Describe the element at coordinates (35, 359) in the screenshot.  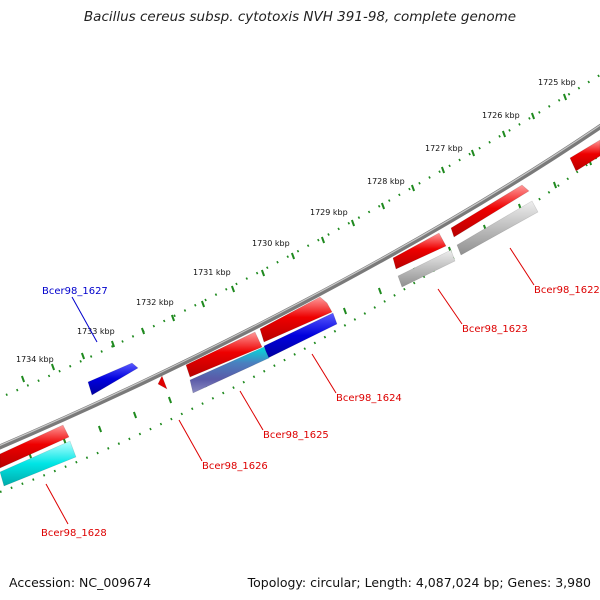
I see `tick-label: 1734 kbp` at that location.